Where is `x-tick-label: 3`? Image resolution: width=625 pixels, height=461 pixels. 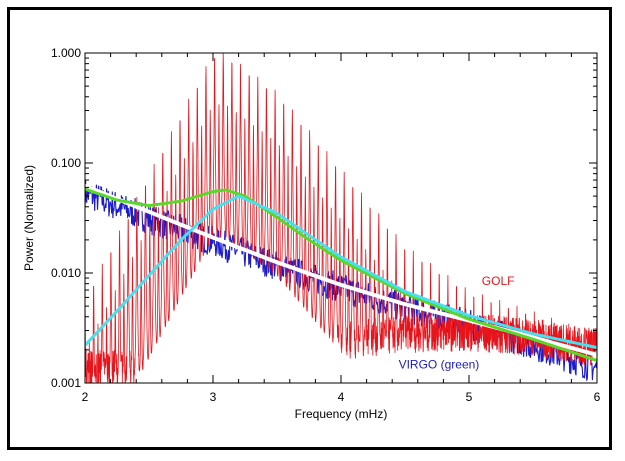 x-tick-label: 3 is located at coordinates (213, 397).